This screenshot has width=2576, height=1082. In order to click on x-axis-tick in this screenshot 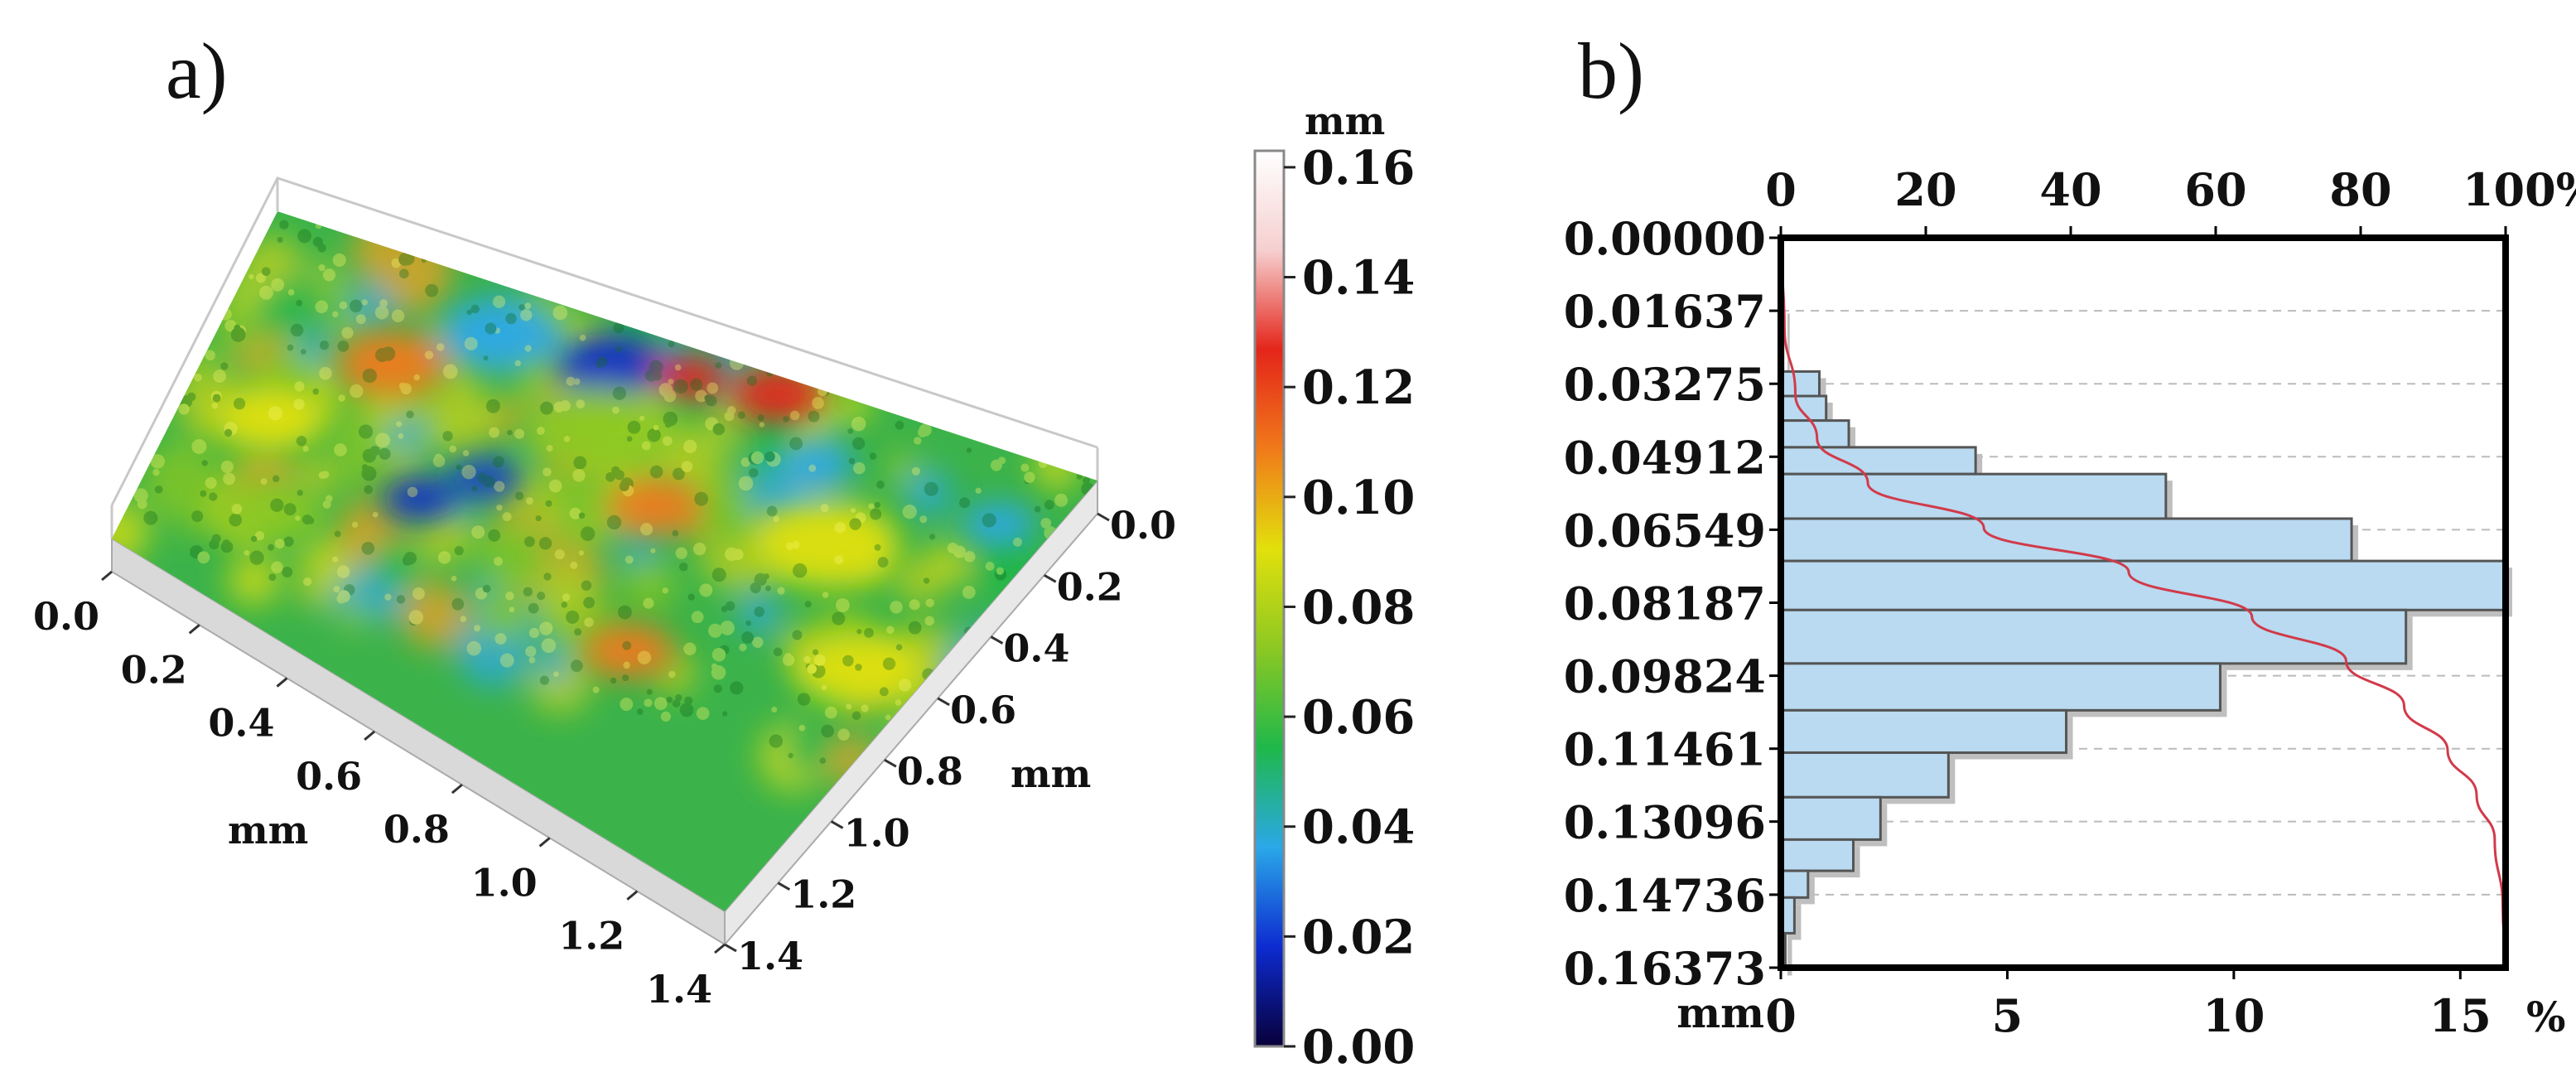, I will do `click(632, 895)`.